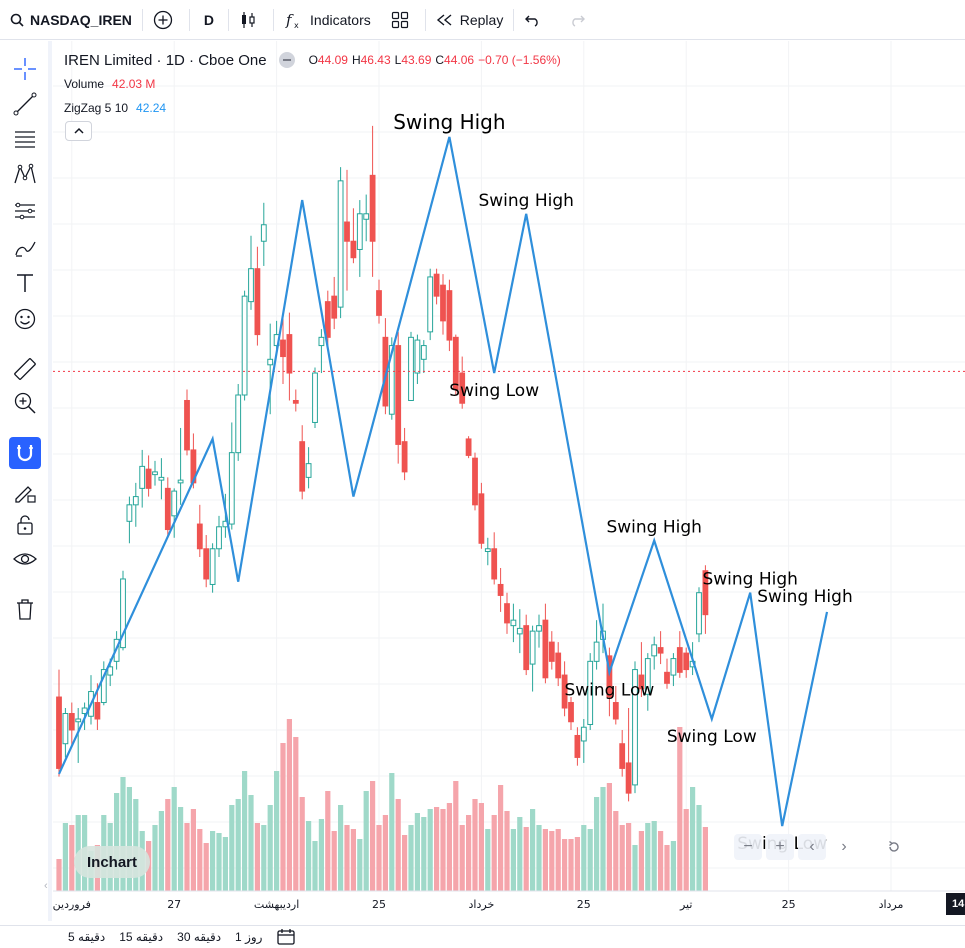  I want to click on redo-button, so click(580, 20).